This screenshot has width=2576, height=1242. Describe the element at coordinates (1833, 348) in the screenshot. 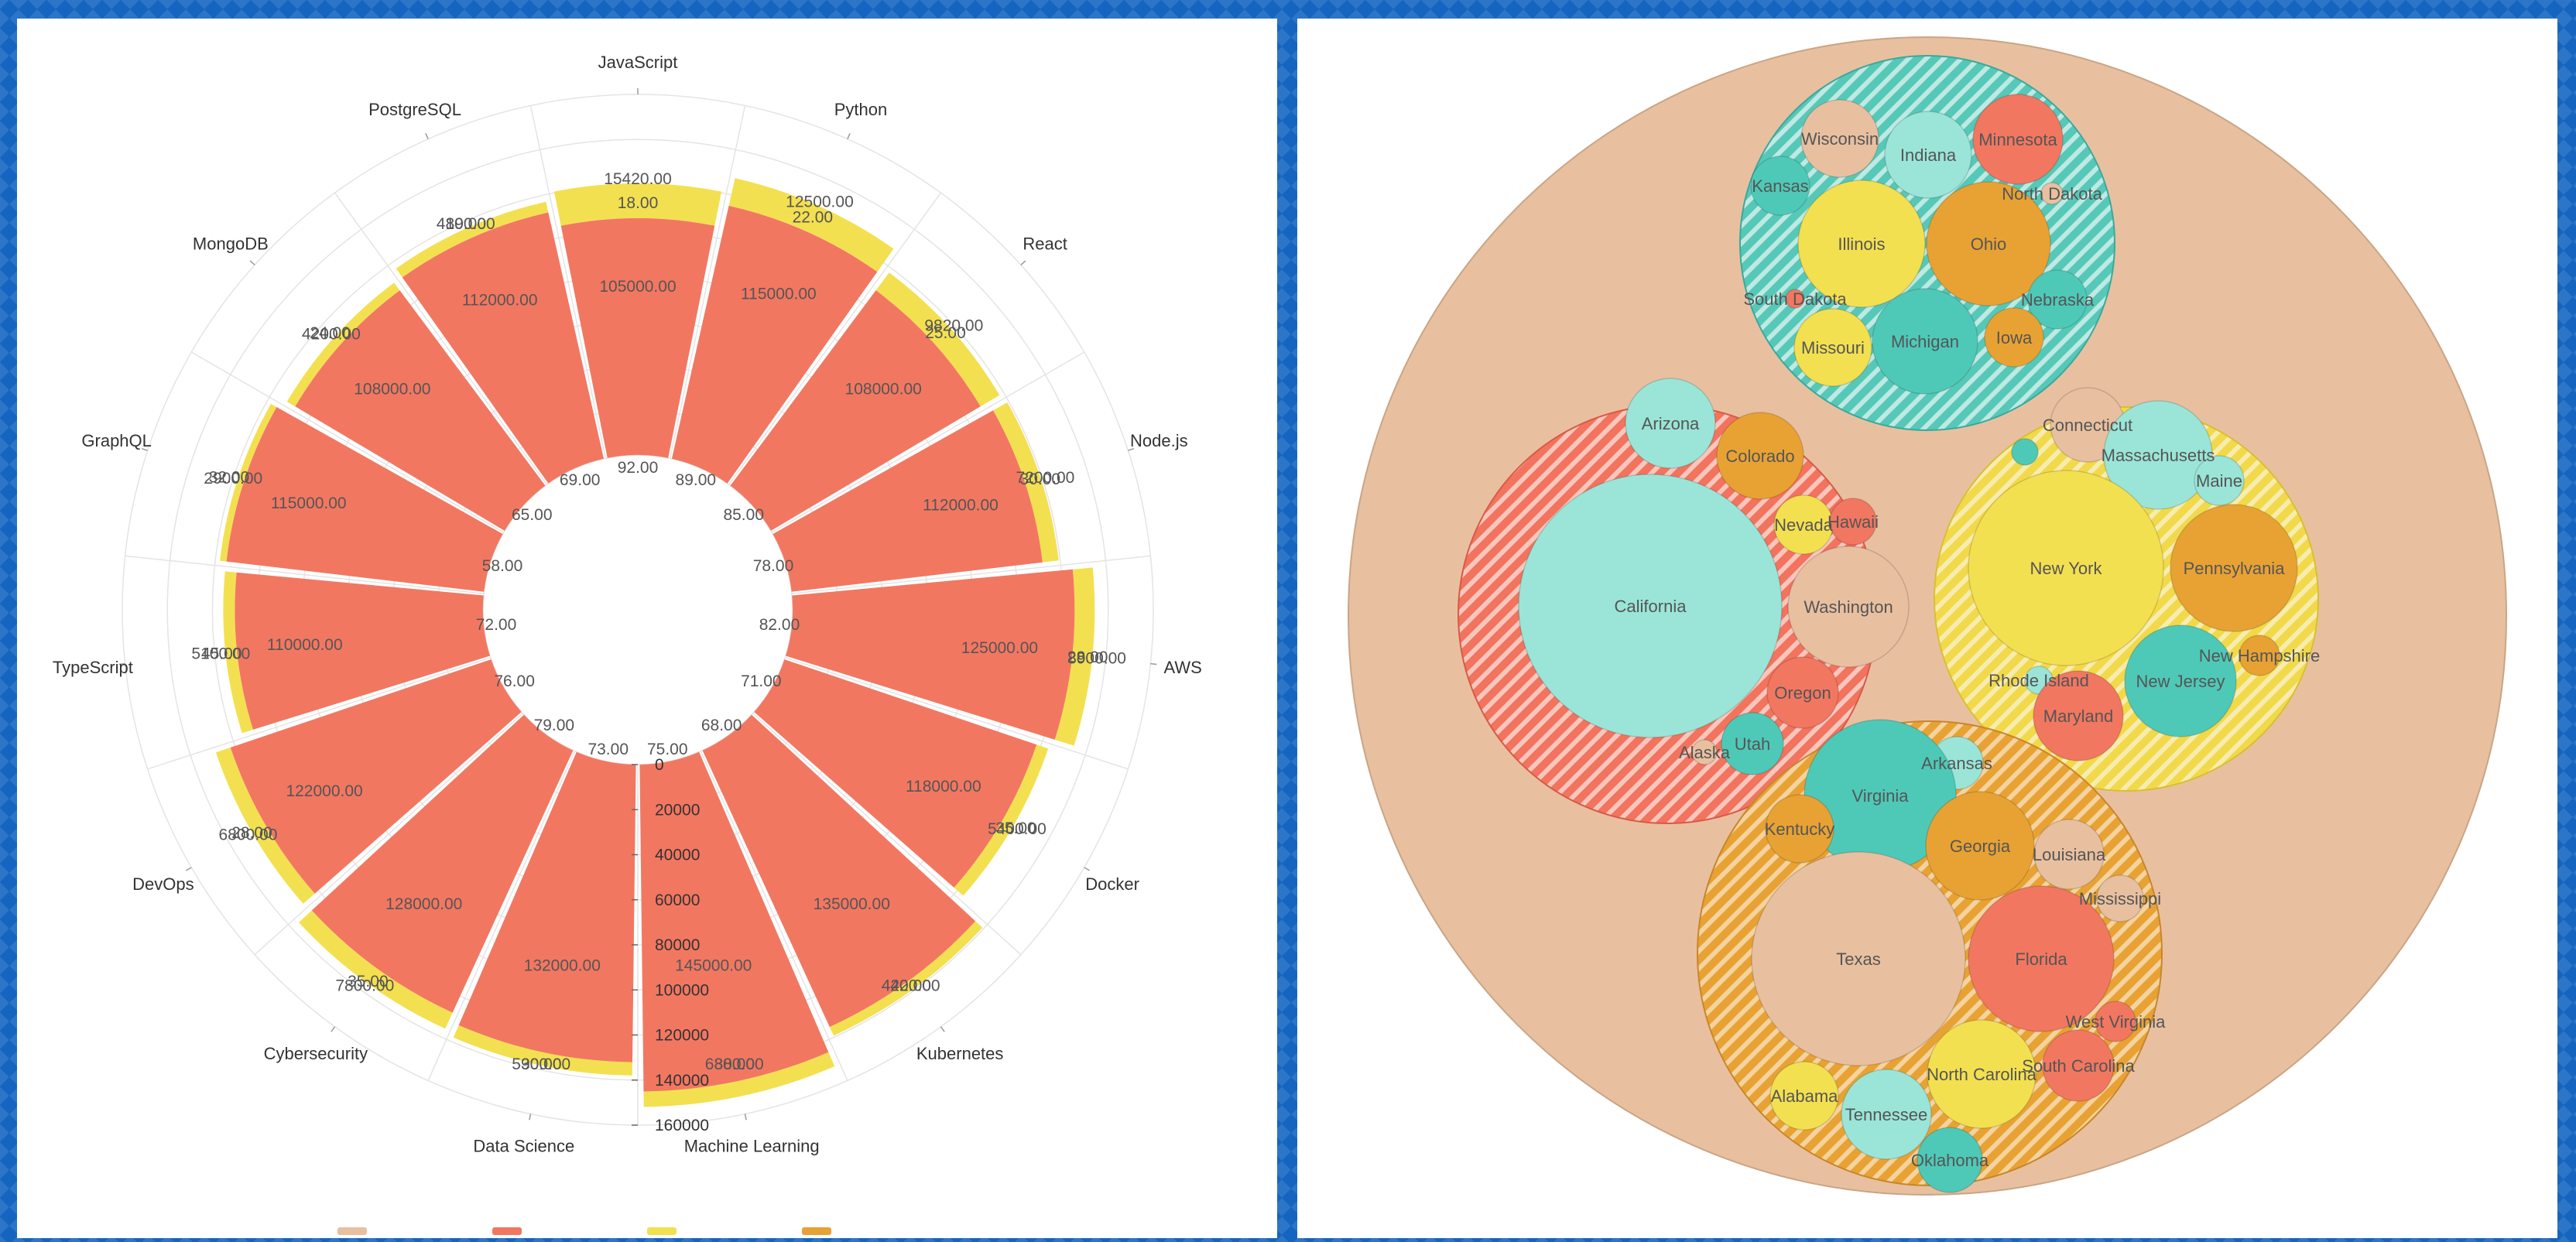

I see `state-label: Missouri` at that location.